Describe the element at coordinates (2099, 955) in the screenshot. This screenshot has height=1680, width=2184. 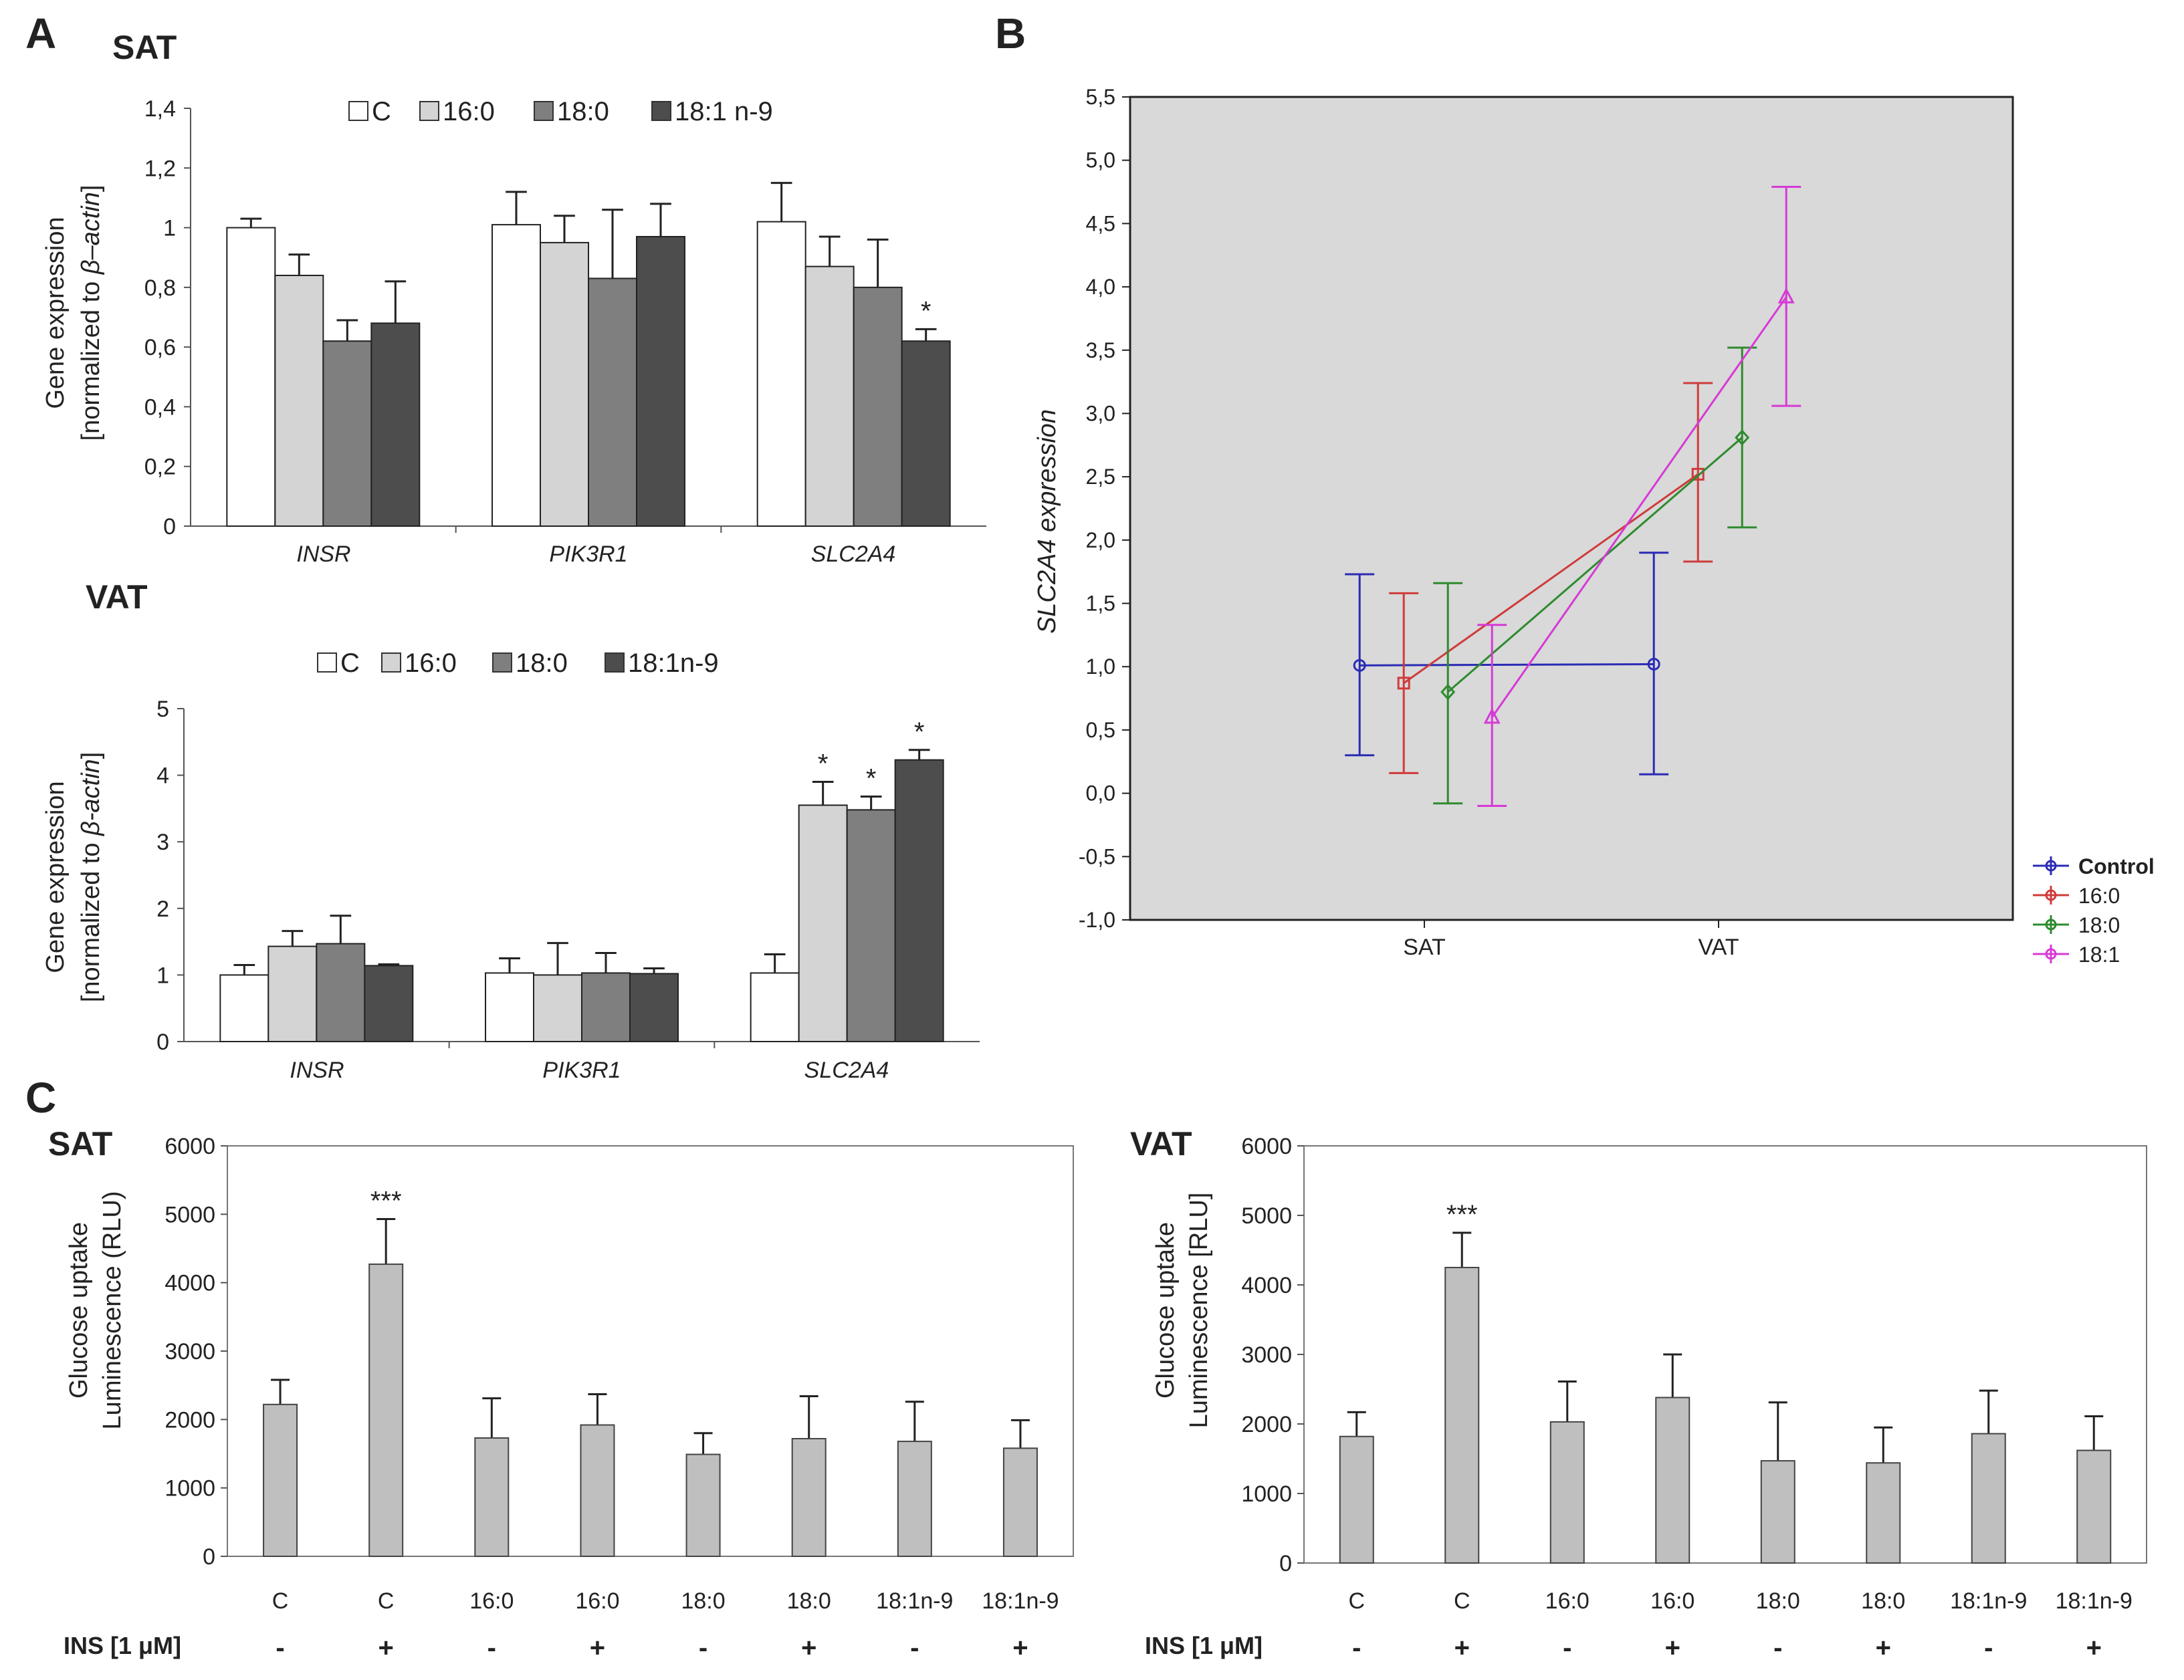
I see `legend-label: 18:1` at that location.